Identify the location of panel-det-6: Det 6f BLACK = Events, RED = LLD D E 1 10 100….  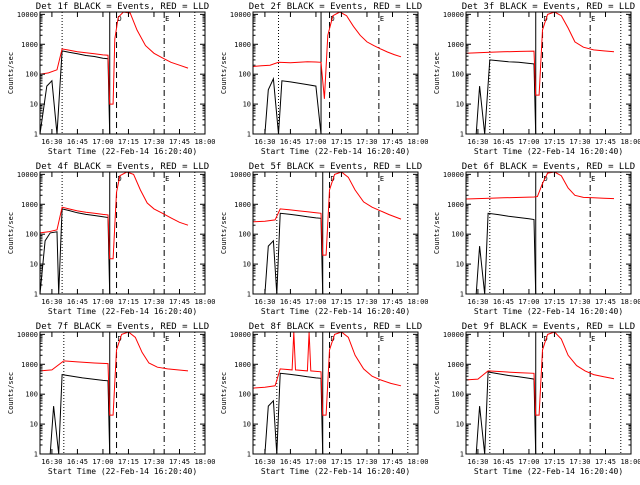
(536, 239).